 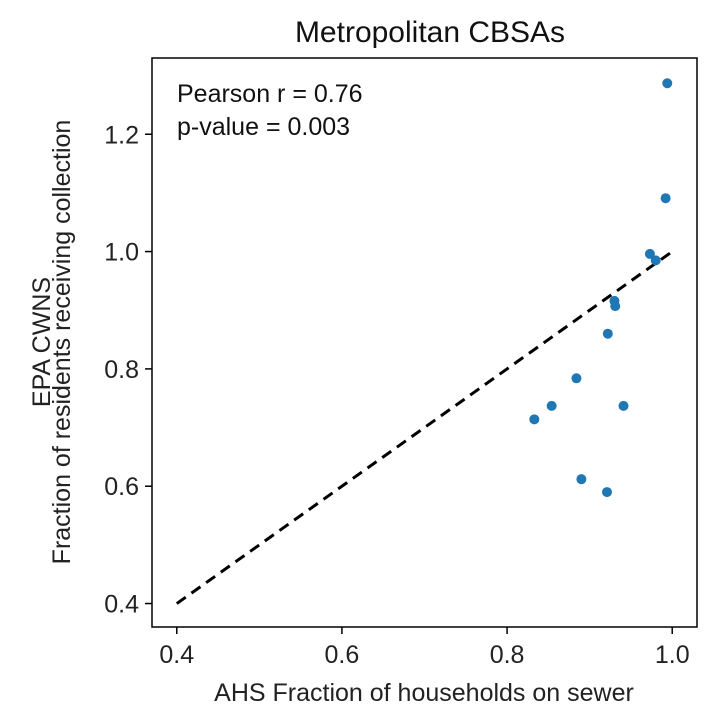 I want to click on x-tick-label: 0.8, so click(x=507, y=655).